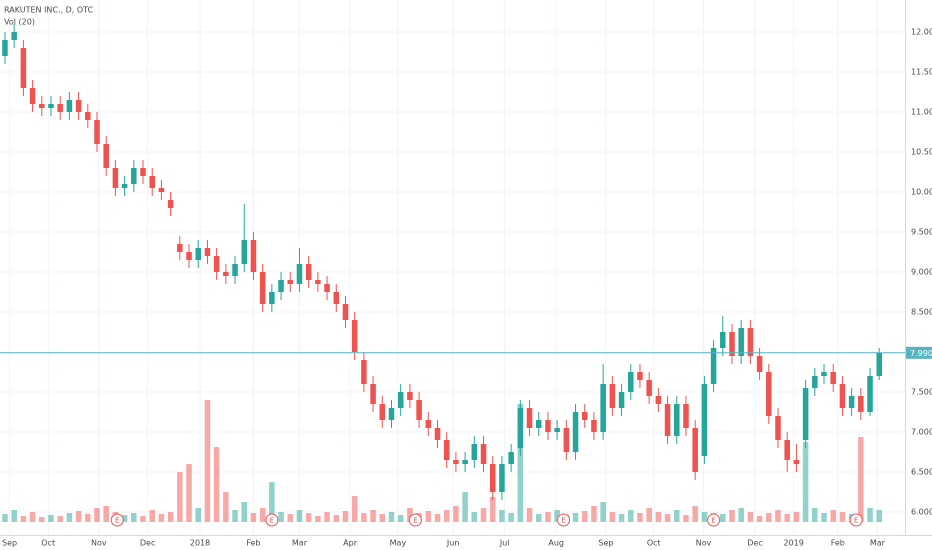 The width and height of the screenshot is (932, 550). What do you see at coordinates (398, 543) in the screenshot?
I see `x-tick-label: May` at bounding box center [398, 543].